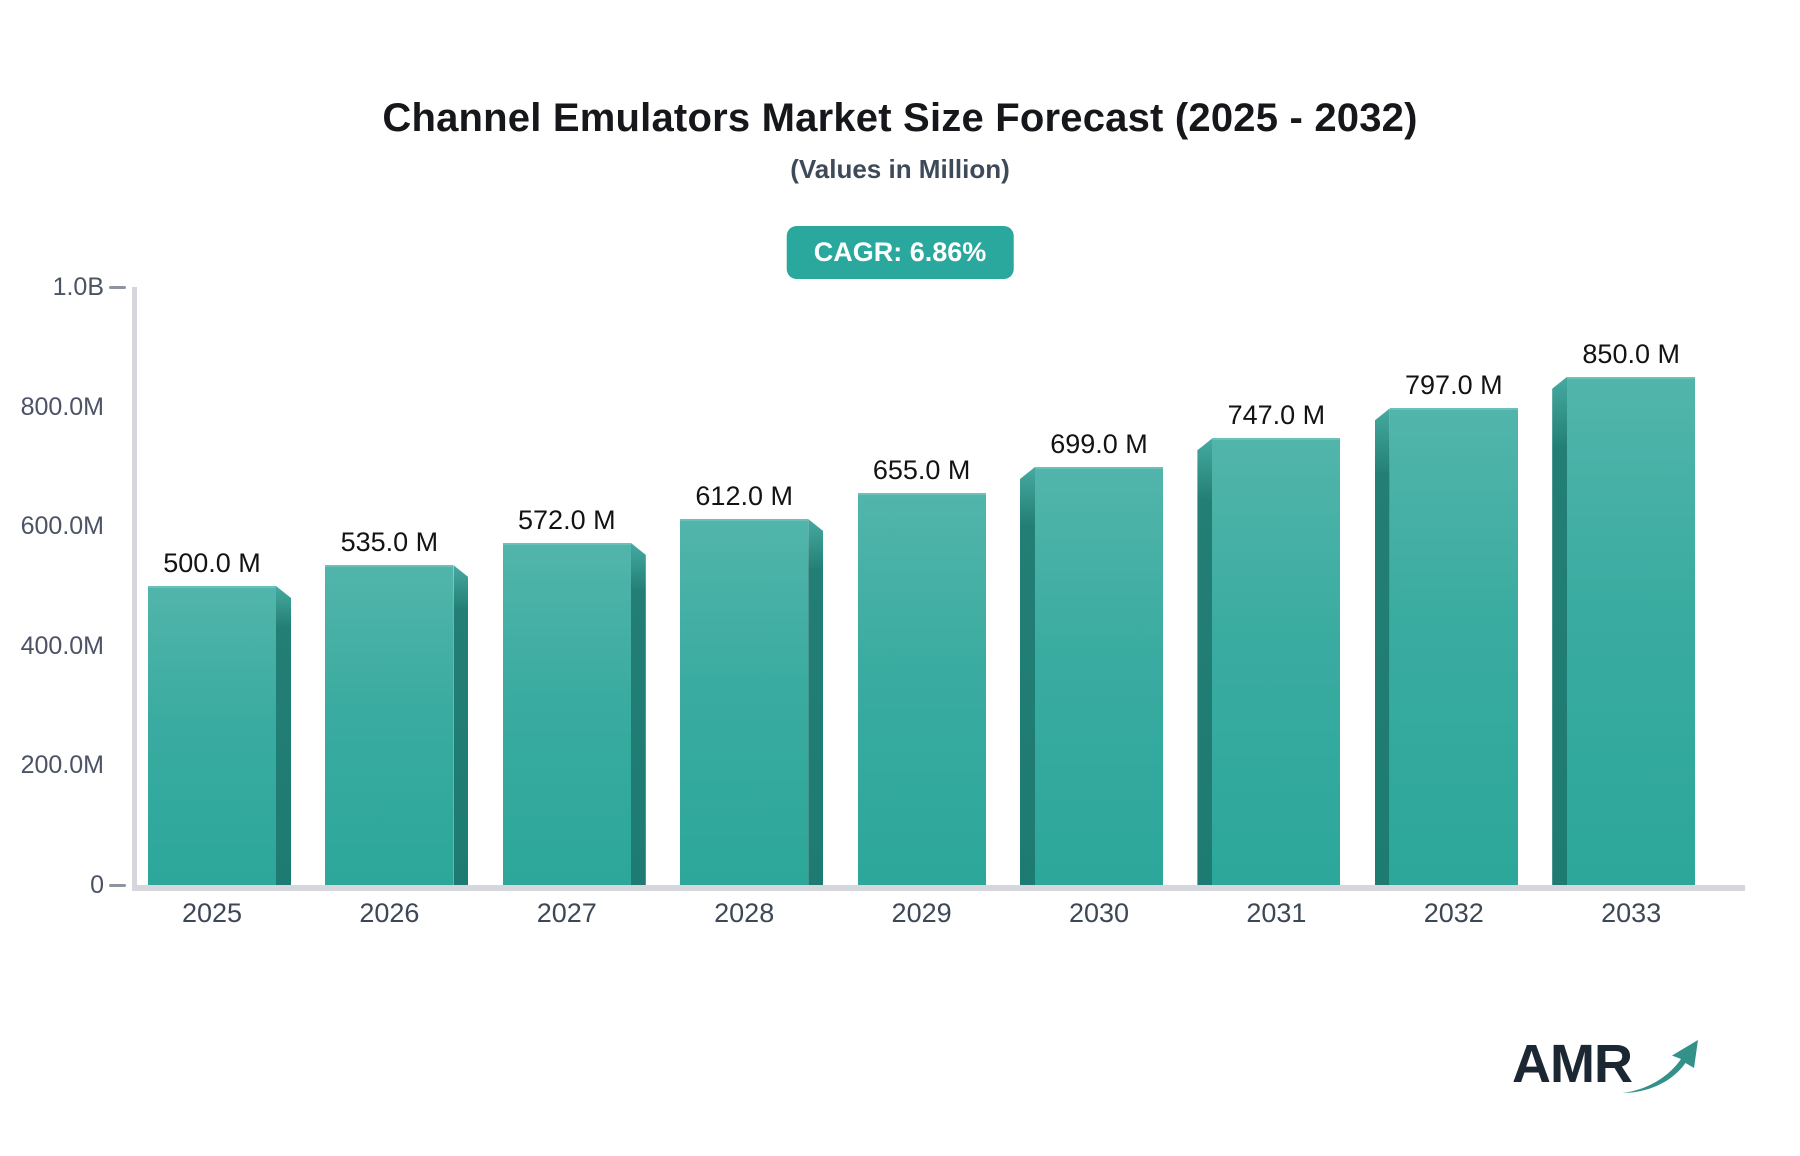 This screenshot has width=1800, height=1156. Describe the element at coordinates (97, 885) in the screenshot. I see `y-axis-label: 0` at that location.